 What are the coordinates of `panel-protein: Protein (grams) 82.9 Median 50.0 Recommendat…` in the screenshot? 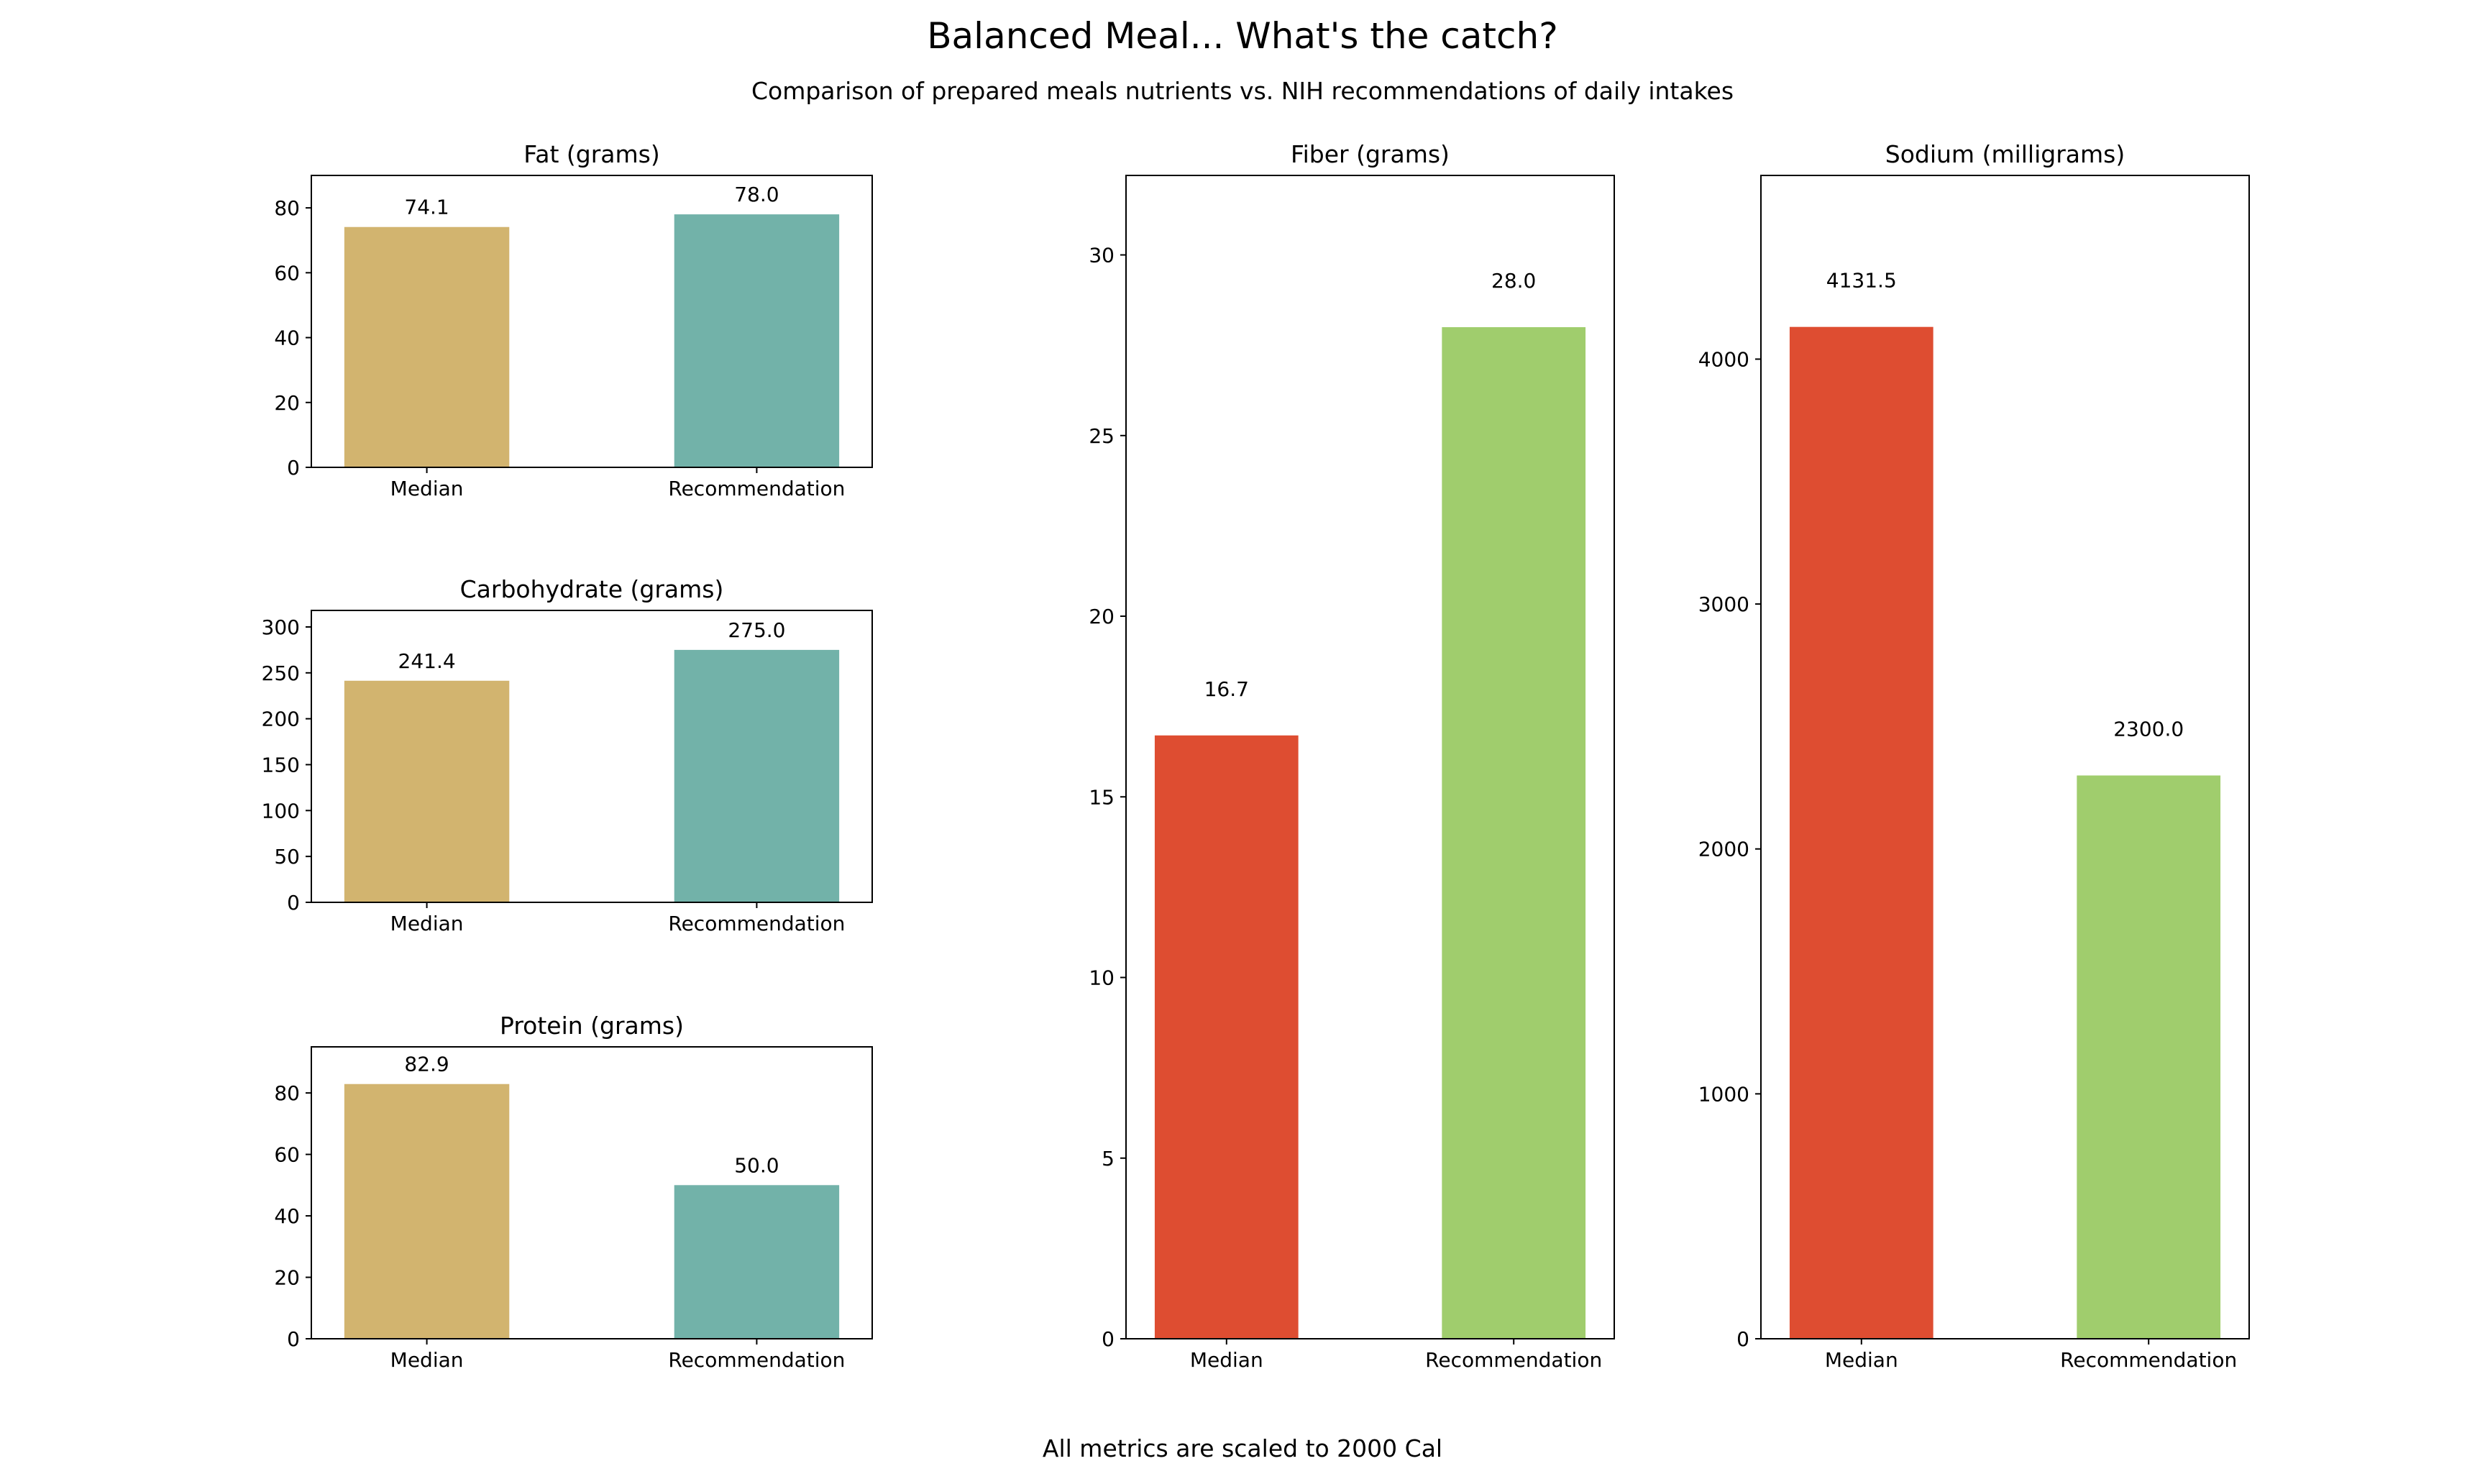 It's located at (573, 1192).